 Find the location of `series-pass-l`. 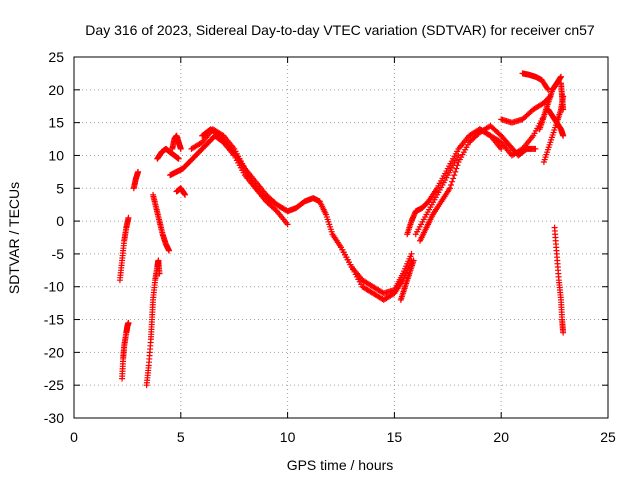

series-pass-l is located at coordinates (365, 250).